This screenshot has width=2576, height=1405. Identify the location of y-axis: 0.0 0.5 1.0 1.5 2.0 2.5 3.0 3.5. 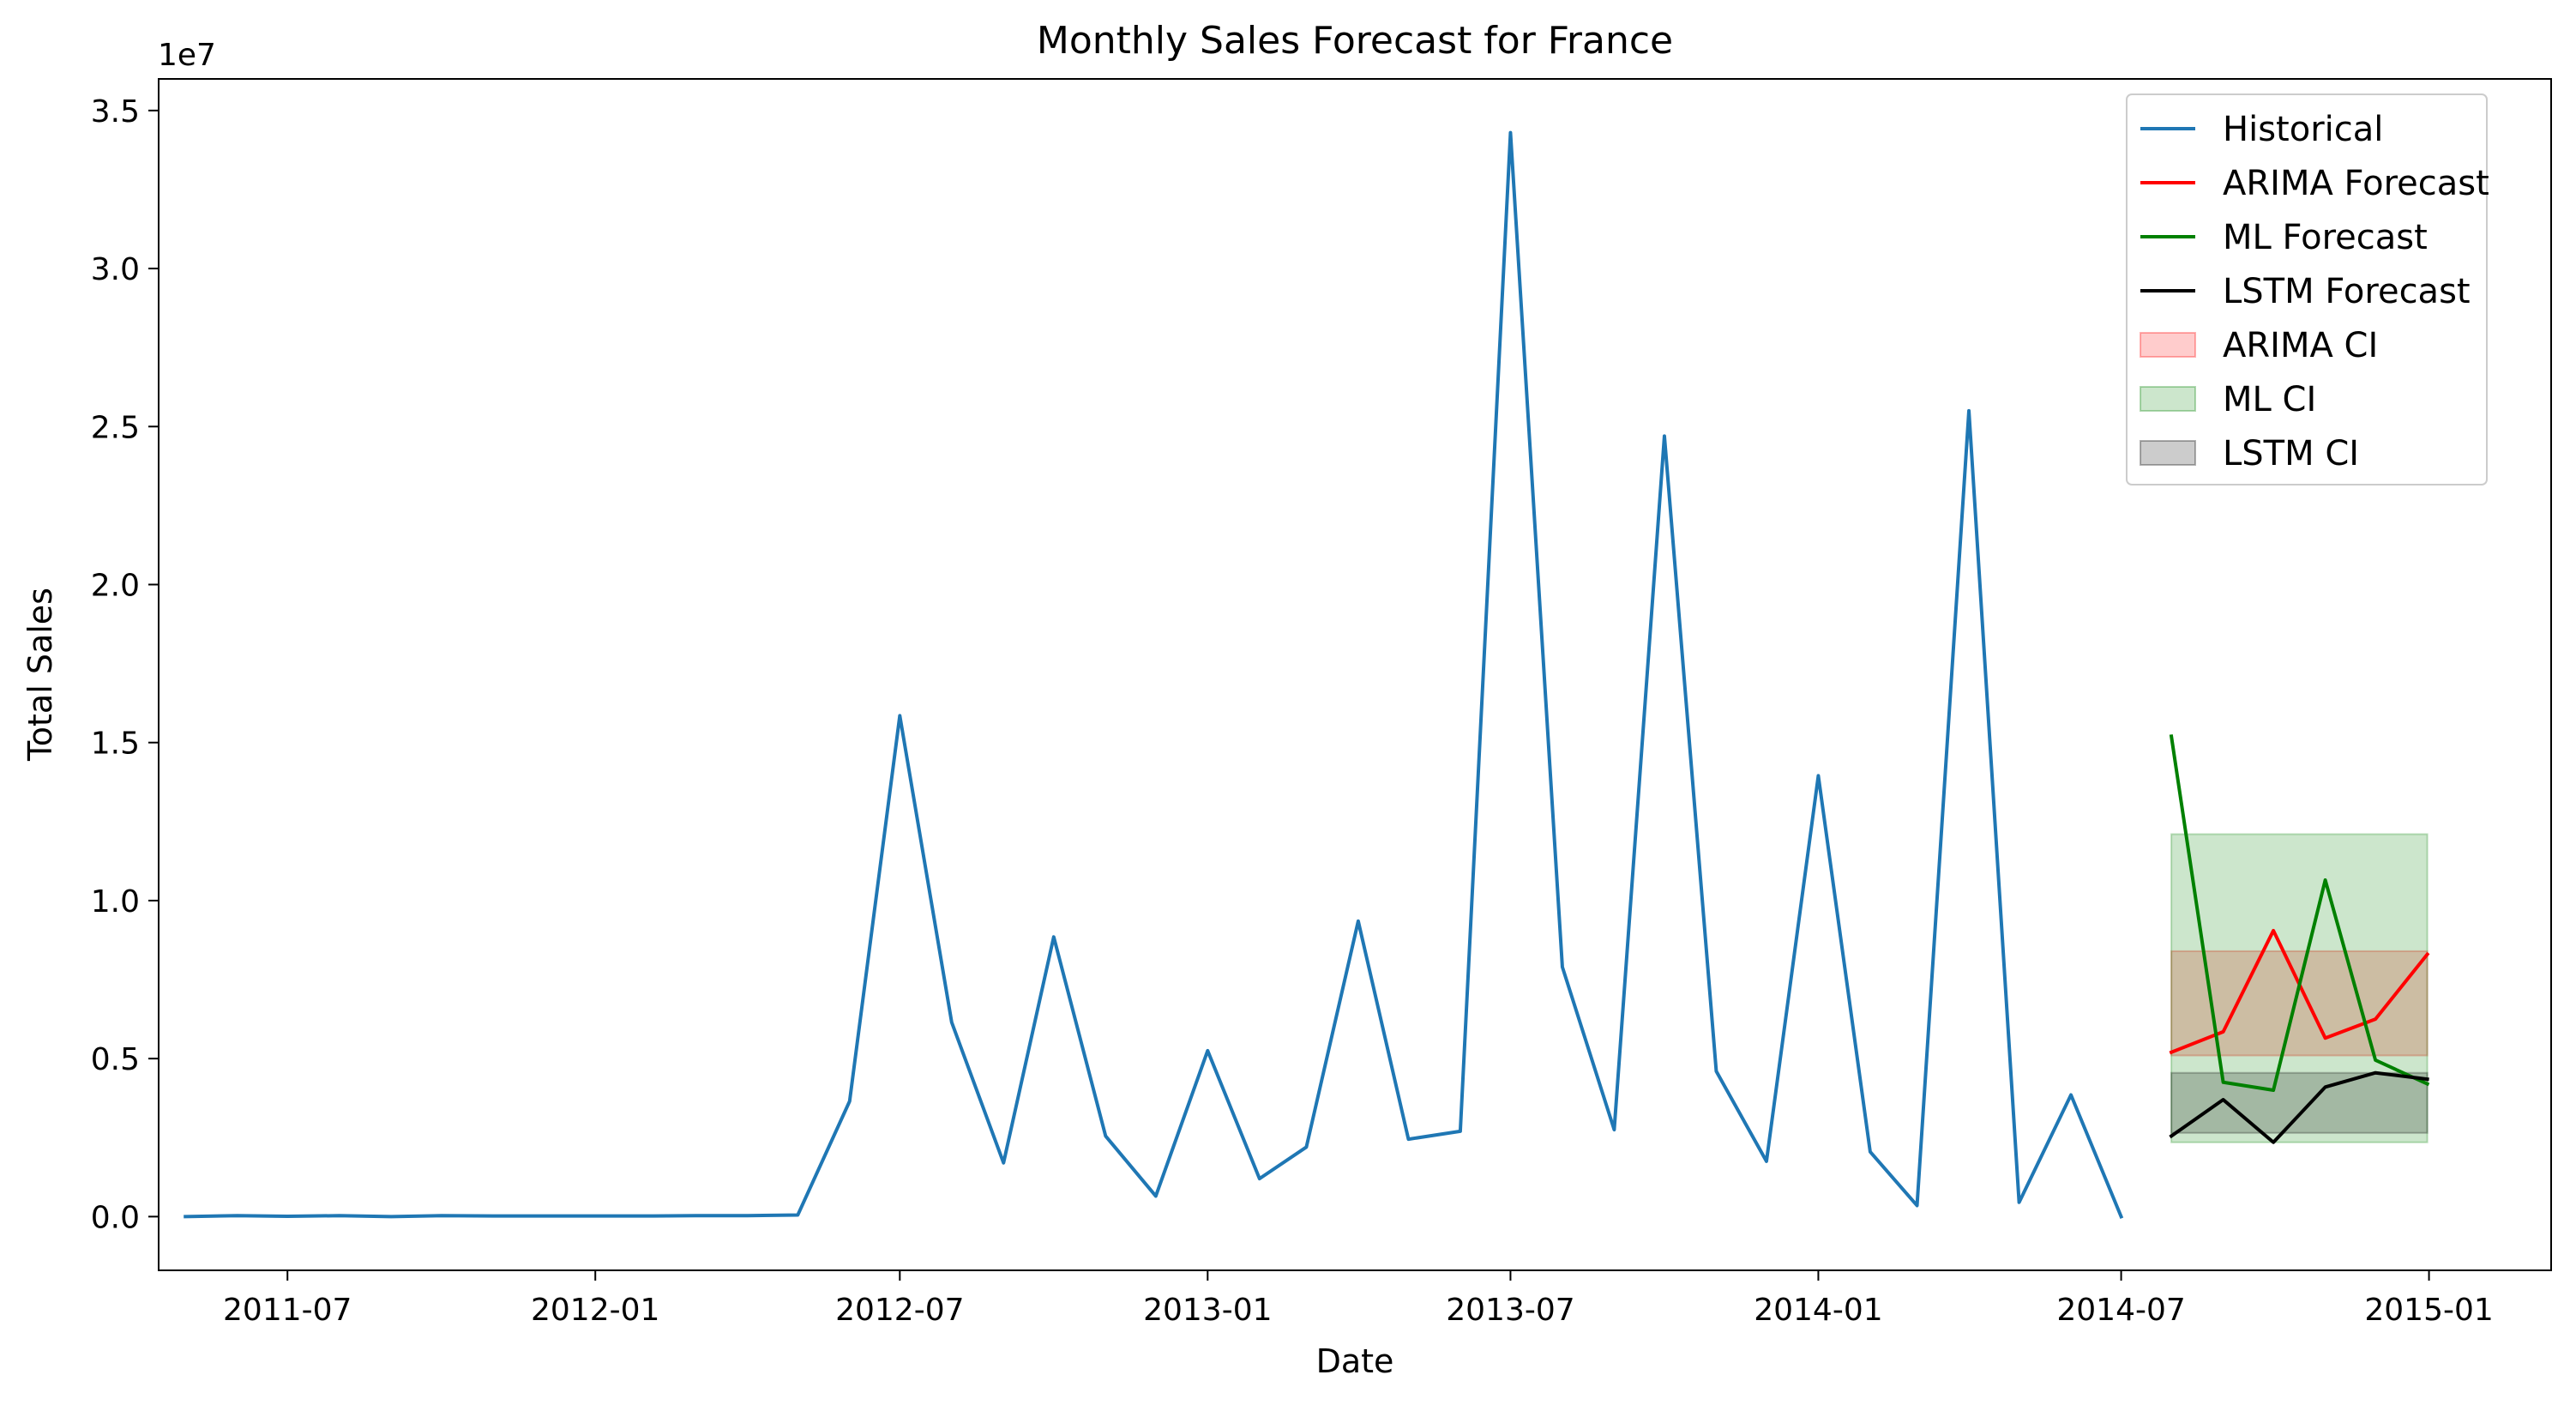
(125, 664).